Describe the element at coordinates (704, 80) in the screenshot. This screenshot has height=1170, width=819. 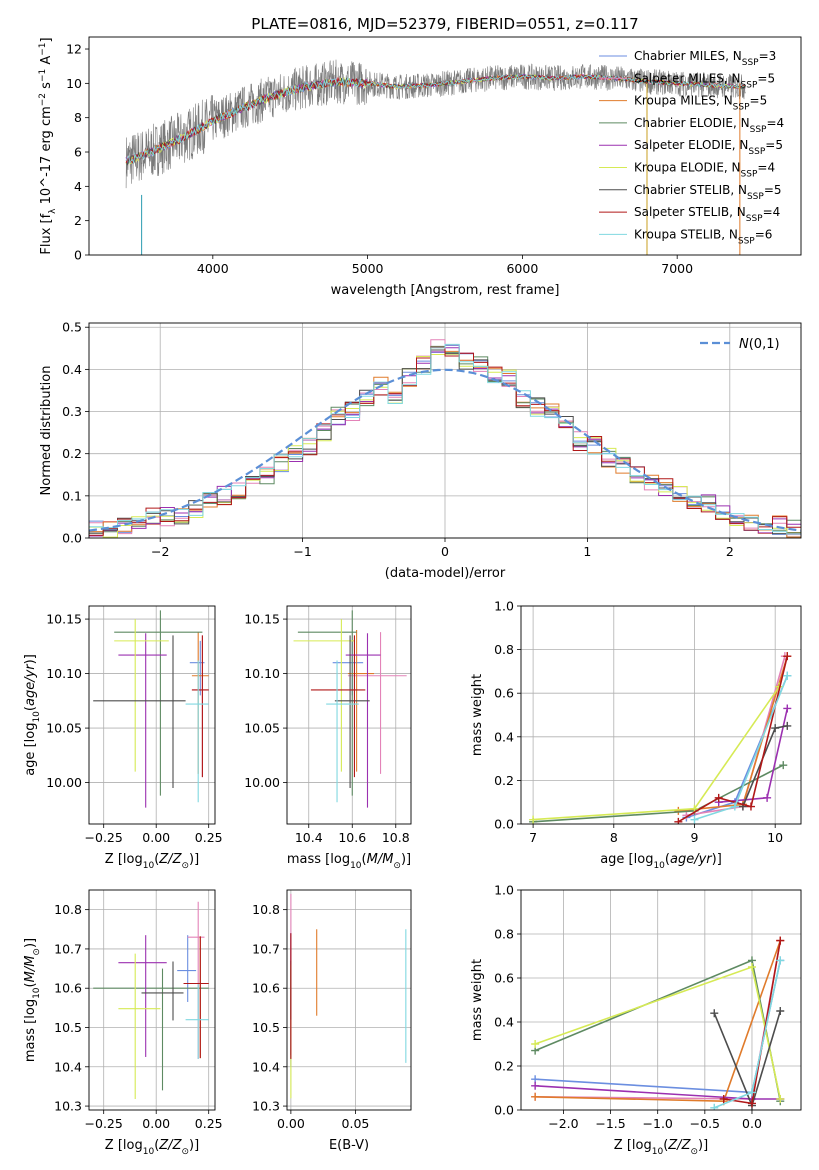
I see `legend-label-2: Salpeter MILES, NSSP=5` at that location.